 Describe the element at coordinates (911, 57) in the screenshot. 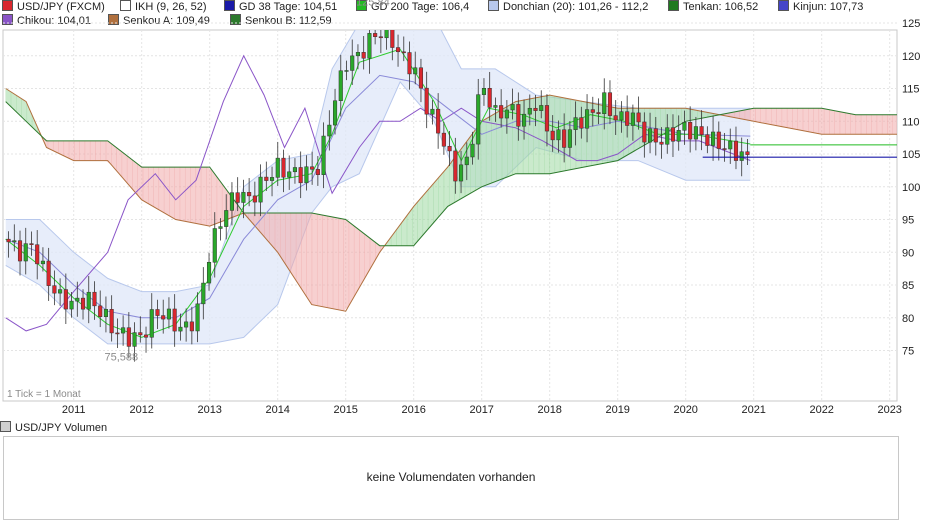

I see `y-tick-label: 120` at that location.